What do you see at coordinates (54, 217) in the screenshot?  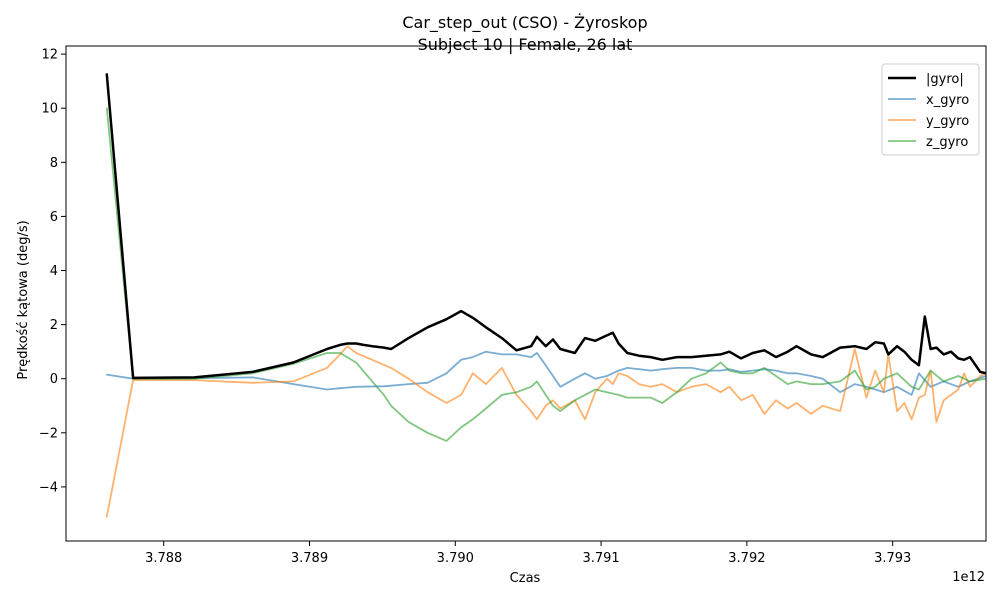 I see `y-tick-label: 6` at bounding box center [54, 217].